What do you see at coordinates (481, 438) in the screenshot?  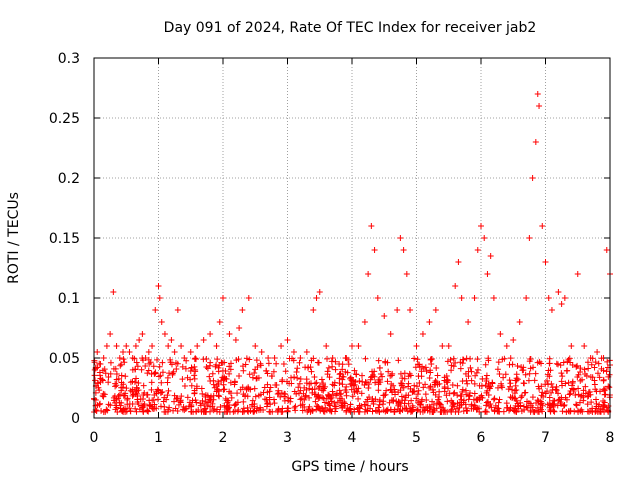 I see `x-tick-label: 6` at bounding box center [481, 438].